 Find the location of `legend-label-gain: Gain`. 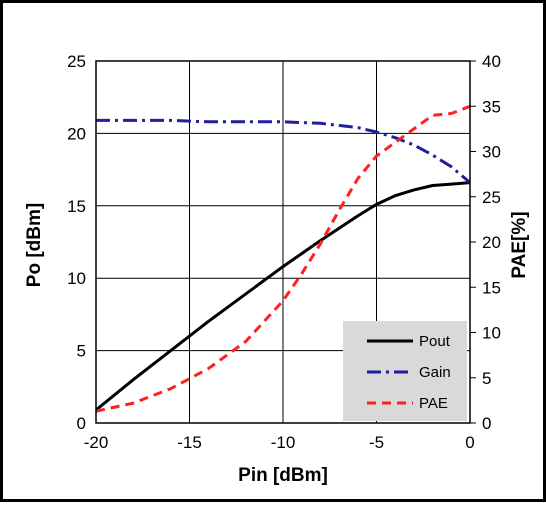

legend-label-gain: Gain is located at coordinates (435, 372).